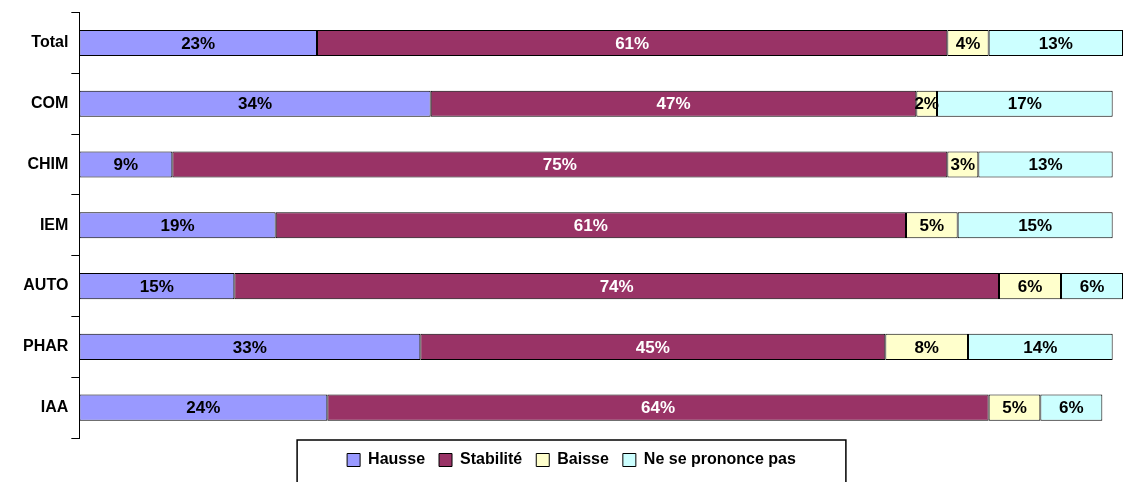 This screenshot has height=482, width=1125. What do you see at coordinates (1040, 347) in the screenshot?
I see `data-label: 14%` at bounding box center [1040, 347].